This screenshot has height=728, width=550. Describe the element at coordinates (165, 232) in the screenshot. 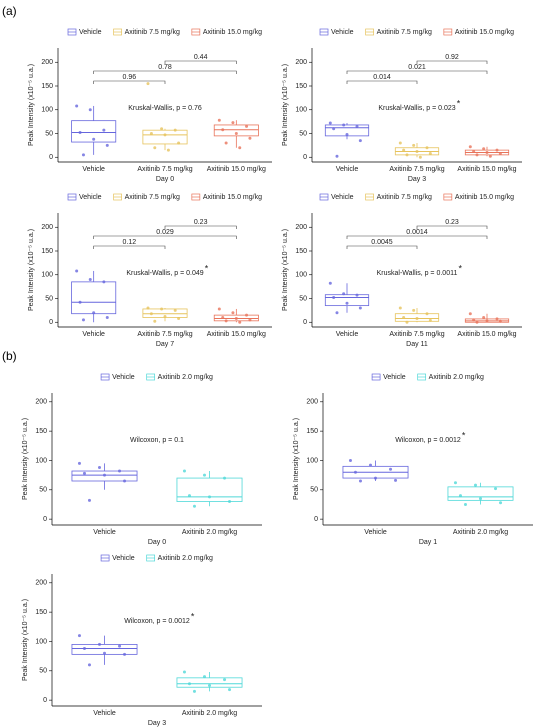

I see `comparison-p: 0.029` at that location.